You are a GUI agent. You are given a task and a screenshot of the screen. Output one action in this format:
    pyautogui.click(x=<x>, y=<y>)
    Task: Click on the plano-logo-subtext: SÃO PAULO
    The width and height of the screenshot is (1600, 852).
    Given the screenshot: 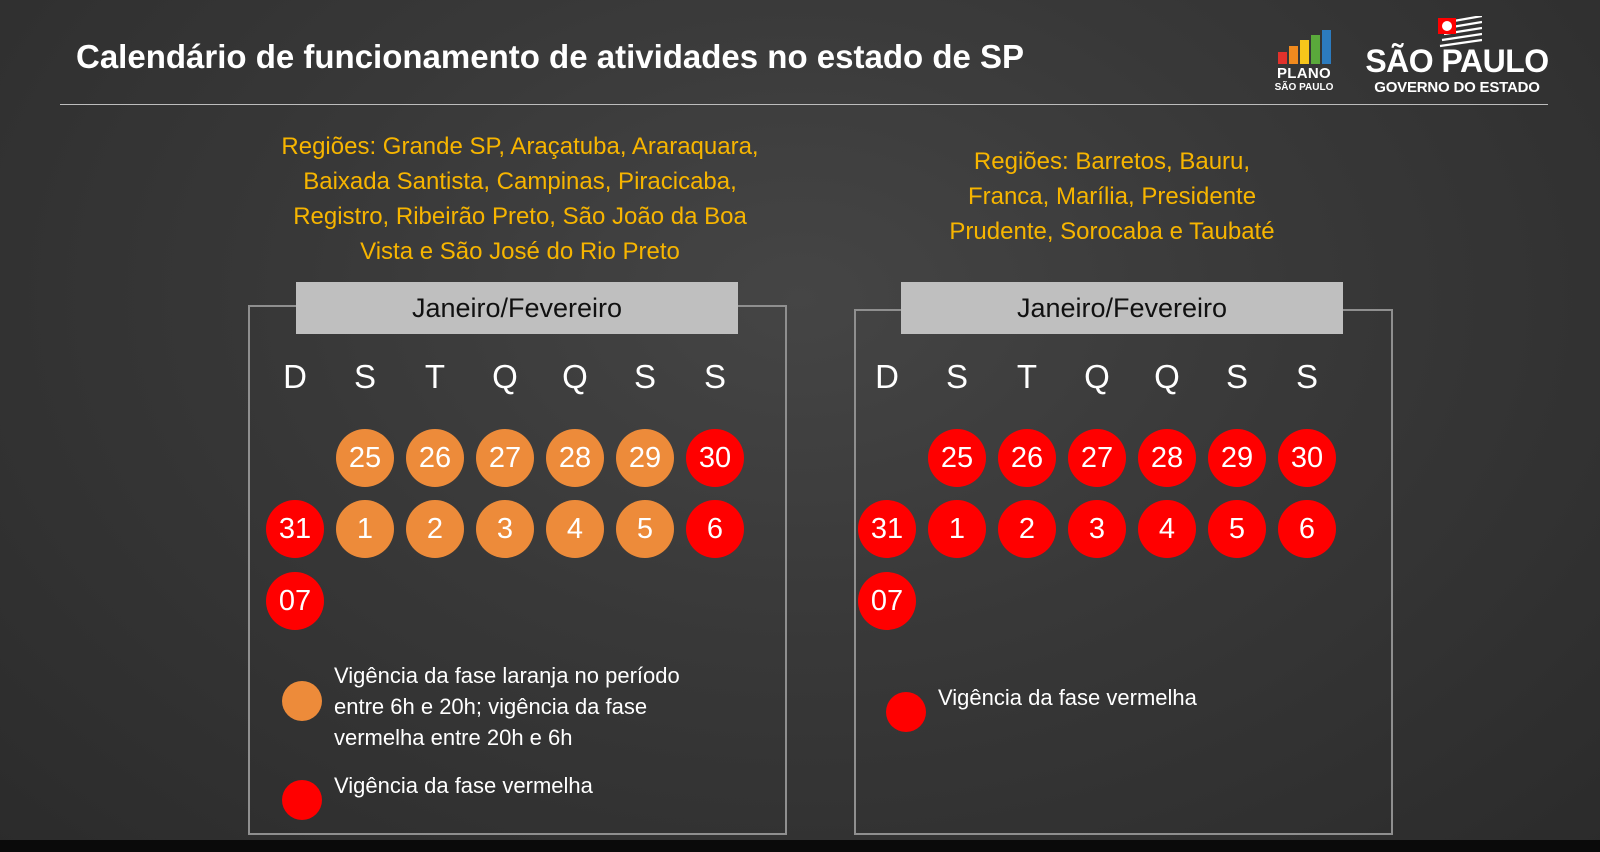 What is the action you would take?
    pyautogui.click(x=1304, y=87)
    